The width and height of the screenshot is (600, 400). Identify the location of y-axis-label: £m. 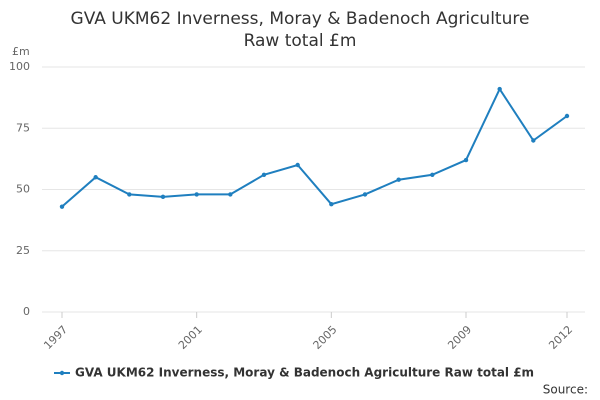
(21, 51).